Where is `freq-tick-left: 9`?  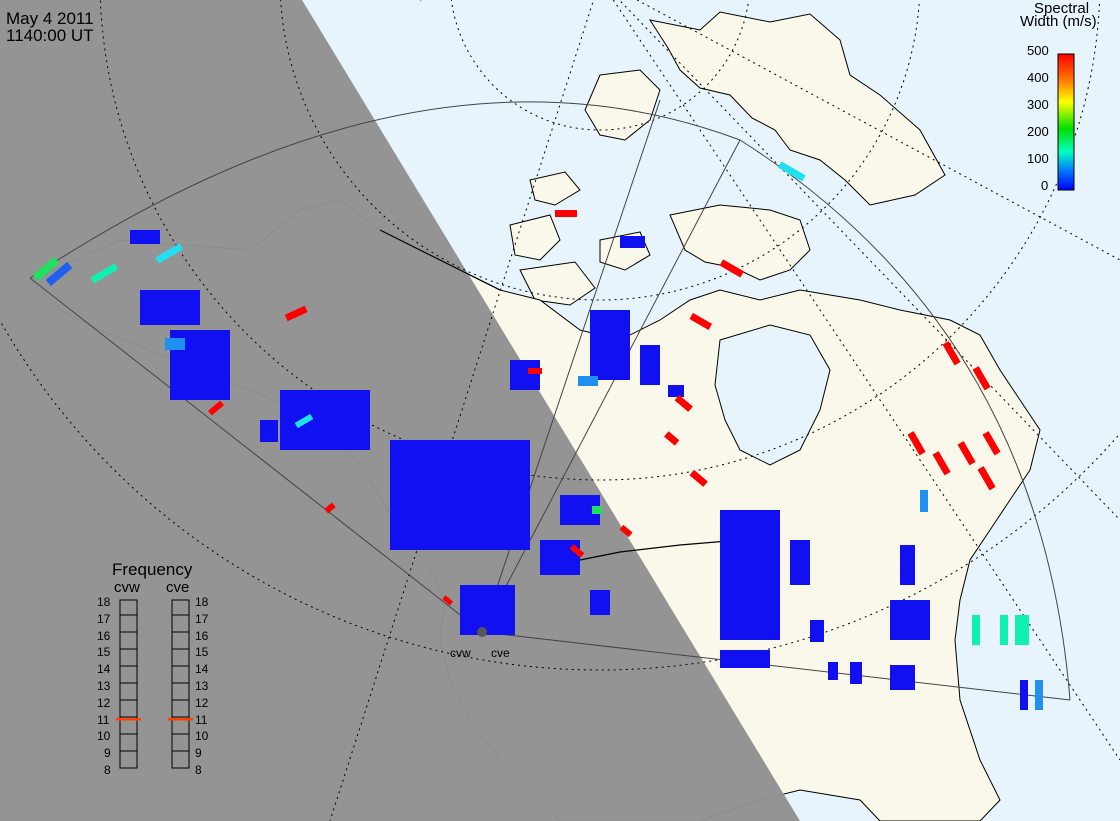 freq-tick-left: 9 is located at coordinates (107, 753).